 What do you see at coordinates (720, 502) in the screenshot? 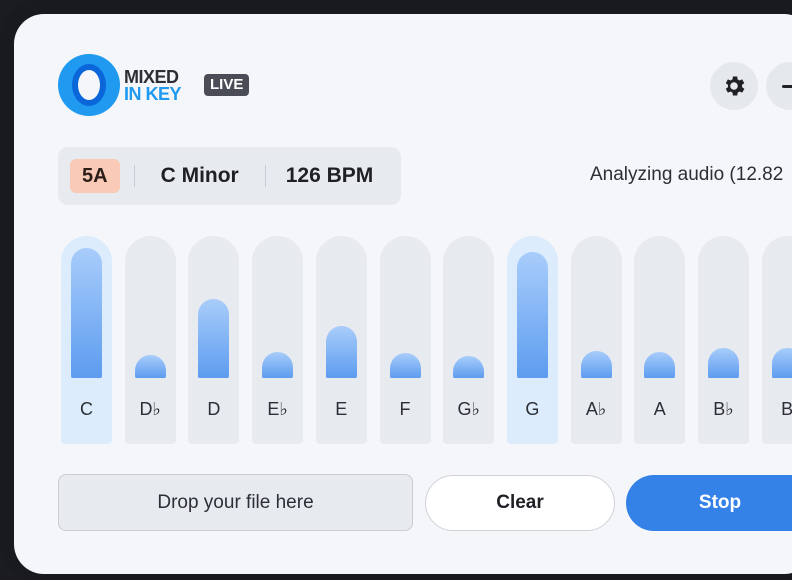
I see `stop-button-label: Stop` at bounding box center [720, 502].